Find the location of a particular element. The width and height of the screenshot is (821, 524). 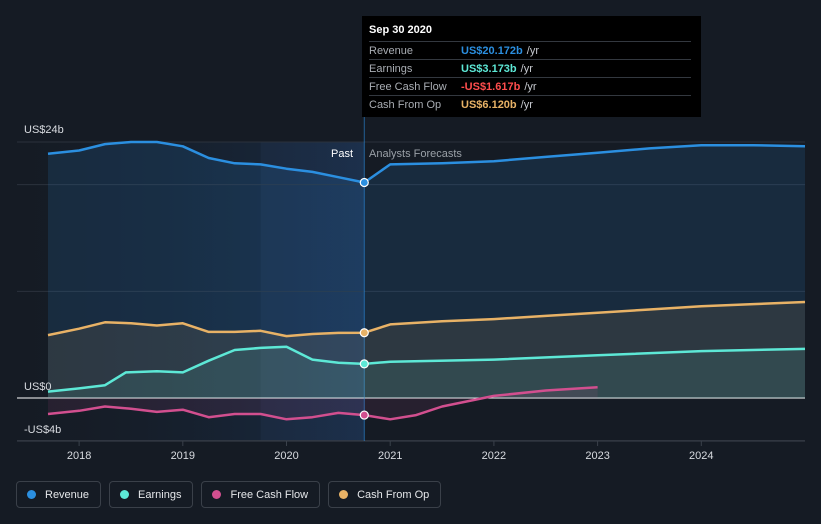

x-tick-label: 2024 is located at coordinates (701, 456).